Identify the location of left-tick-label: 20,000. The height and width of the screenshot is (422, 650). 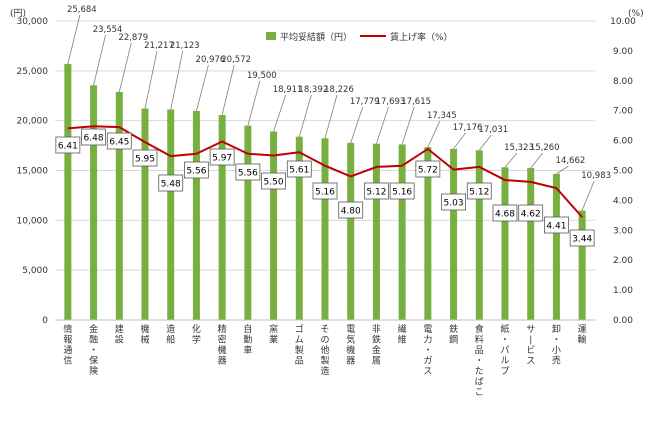
(33, 122).